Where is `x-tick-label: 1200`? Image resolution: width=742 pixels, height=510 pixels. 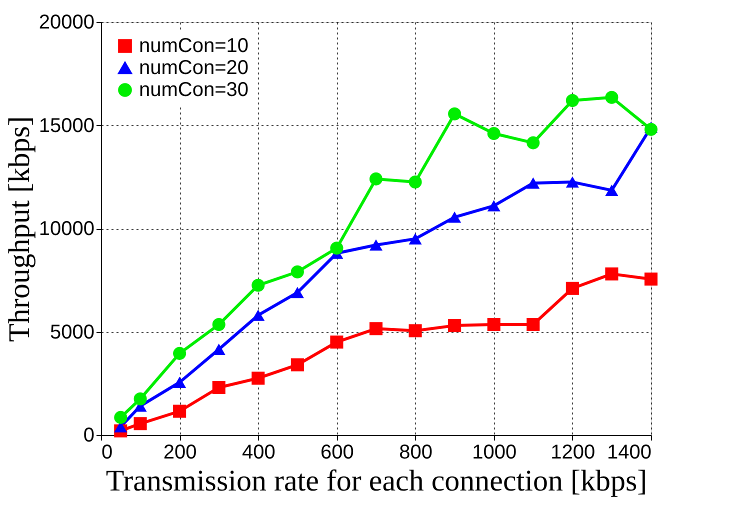 x-tick-label: 1200 is located at coordinates (573, 453).